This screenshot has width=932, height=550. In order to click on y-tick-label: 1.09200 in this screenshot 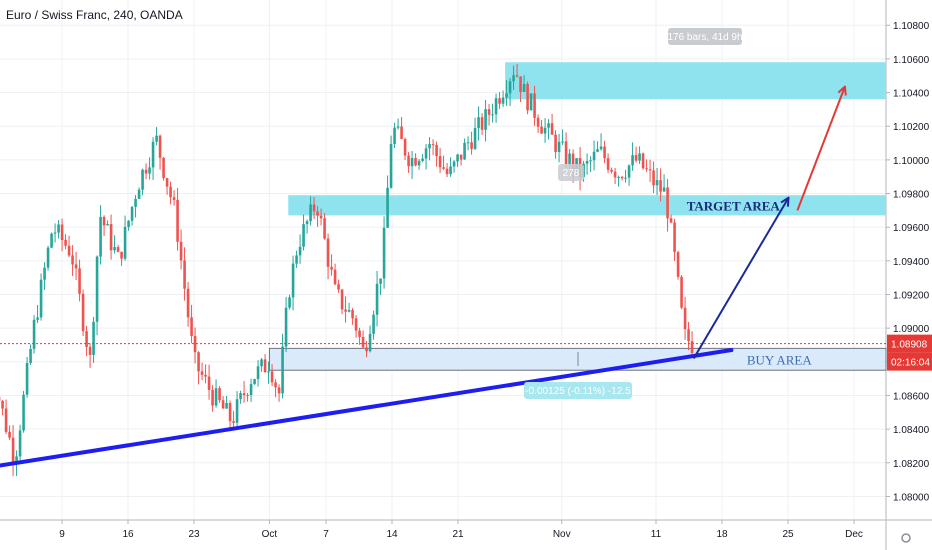, I will do `click(911, 295)`.